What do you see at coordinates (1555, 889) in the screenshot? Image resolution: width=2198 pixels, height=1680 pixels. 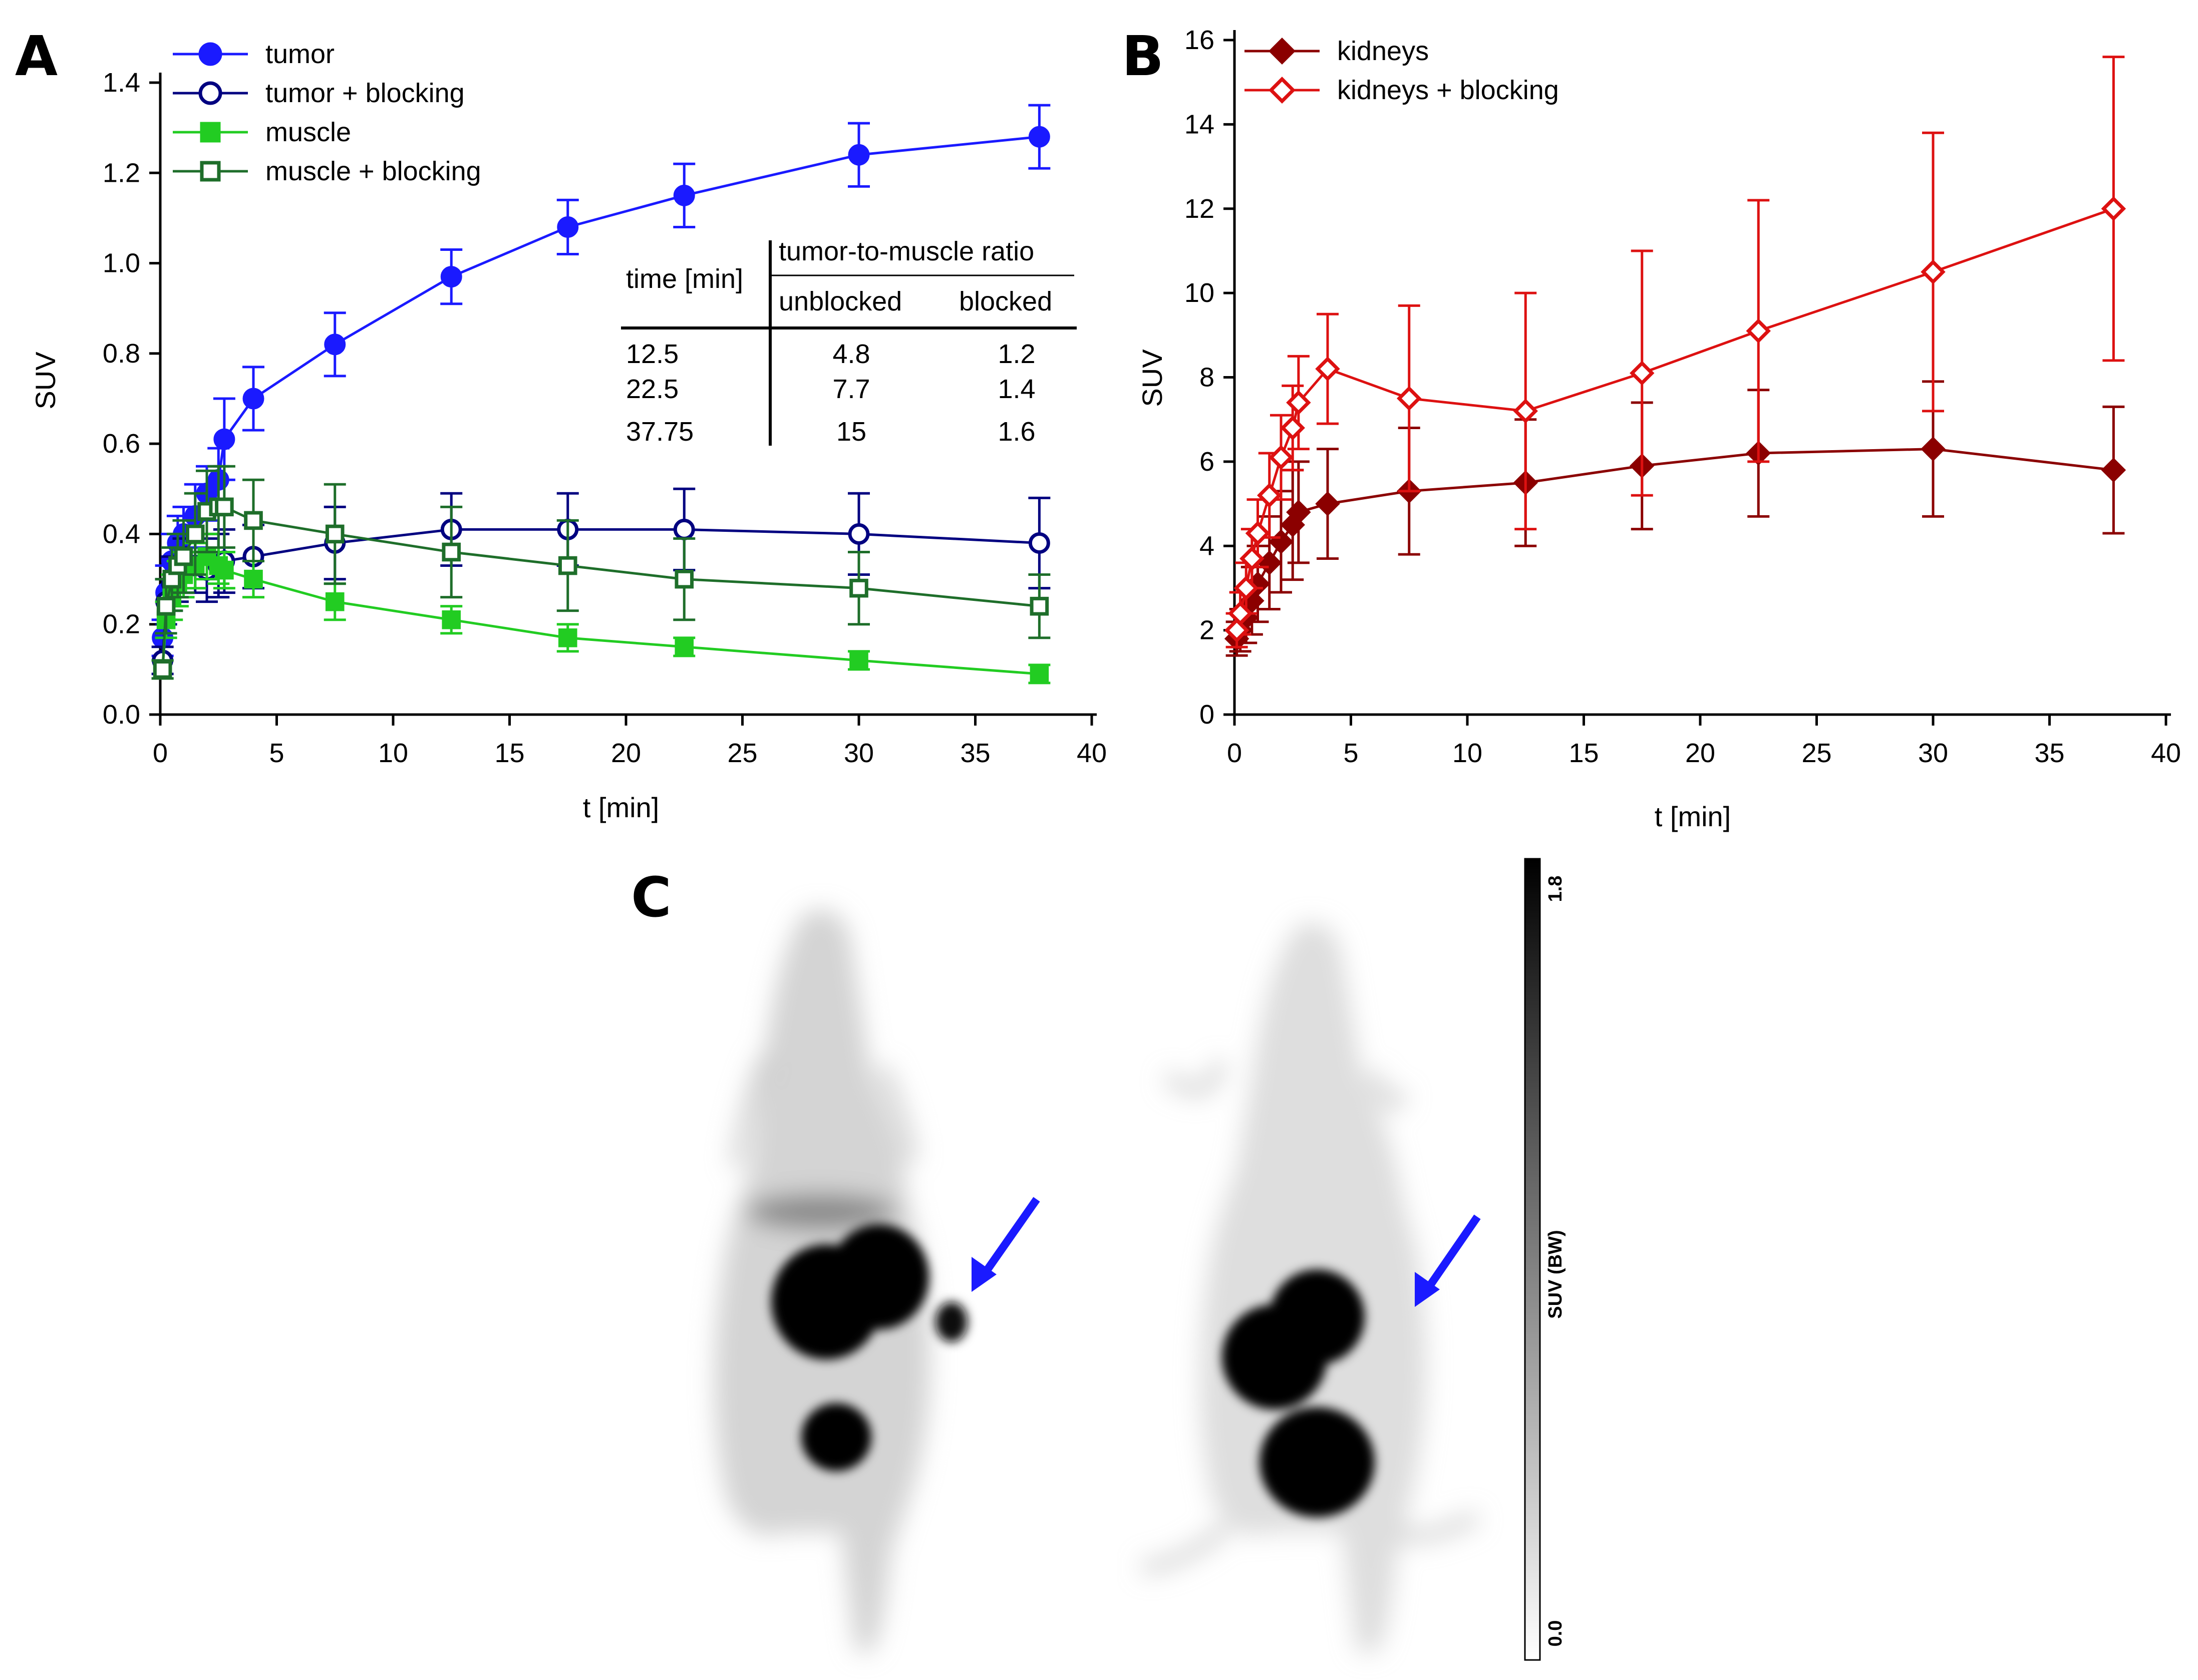 I see `colorbar-max-label: 1.8` at bounding box center [1555, 889].